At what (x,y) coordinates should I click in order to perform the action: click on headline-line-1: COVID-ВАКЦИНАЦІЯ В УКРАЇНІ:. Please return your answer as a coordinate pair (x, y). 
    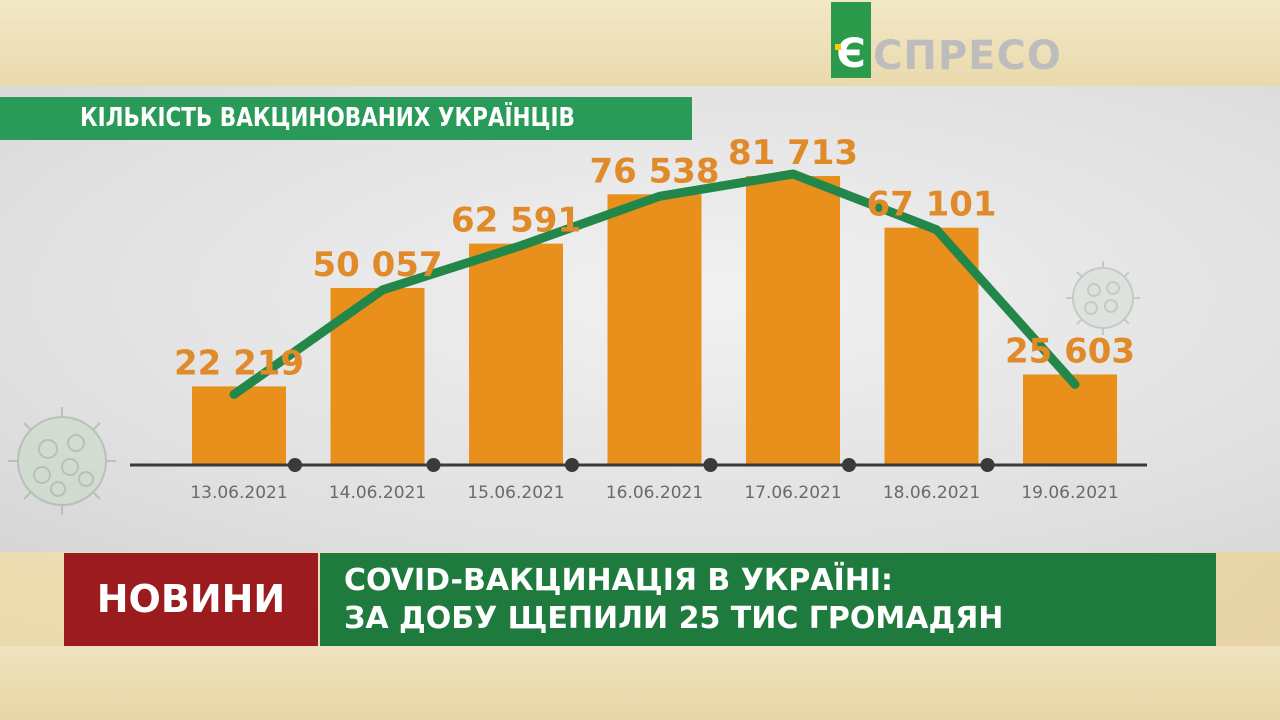
    Looking at the image, I should click on (619, 580).